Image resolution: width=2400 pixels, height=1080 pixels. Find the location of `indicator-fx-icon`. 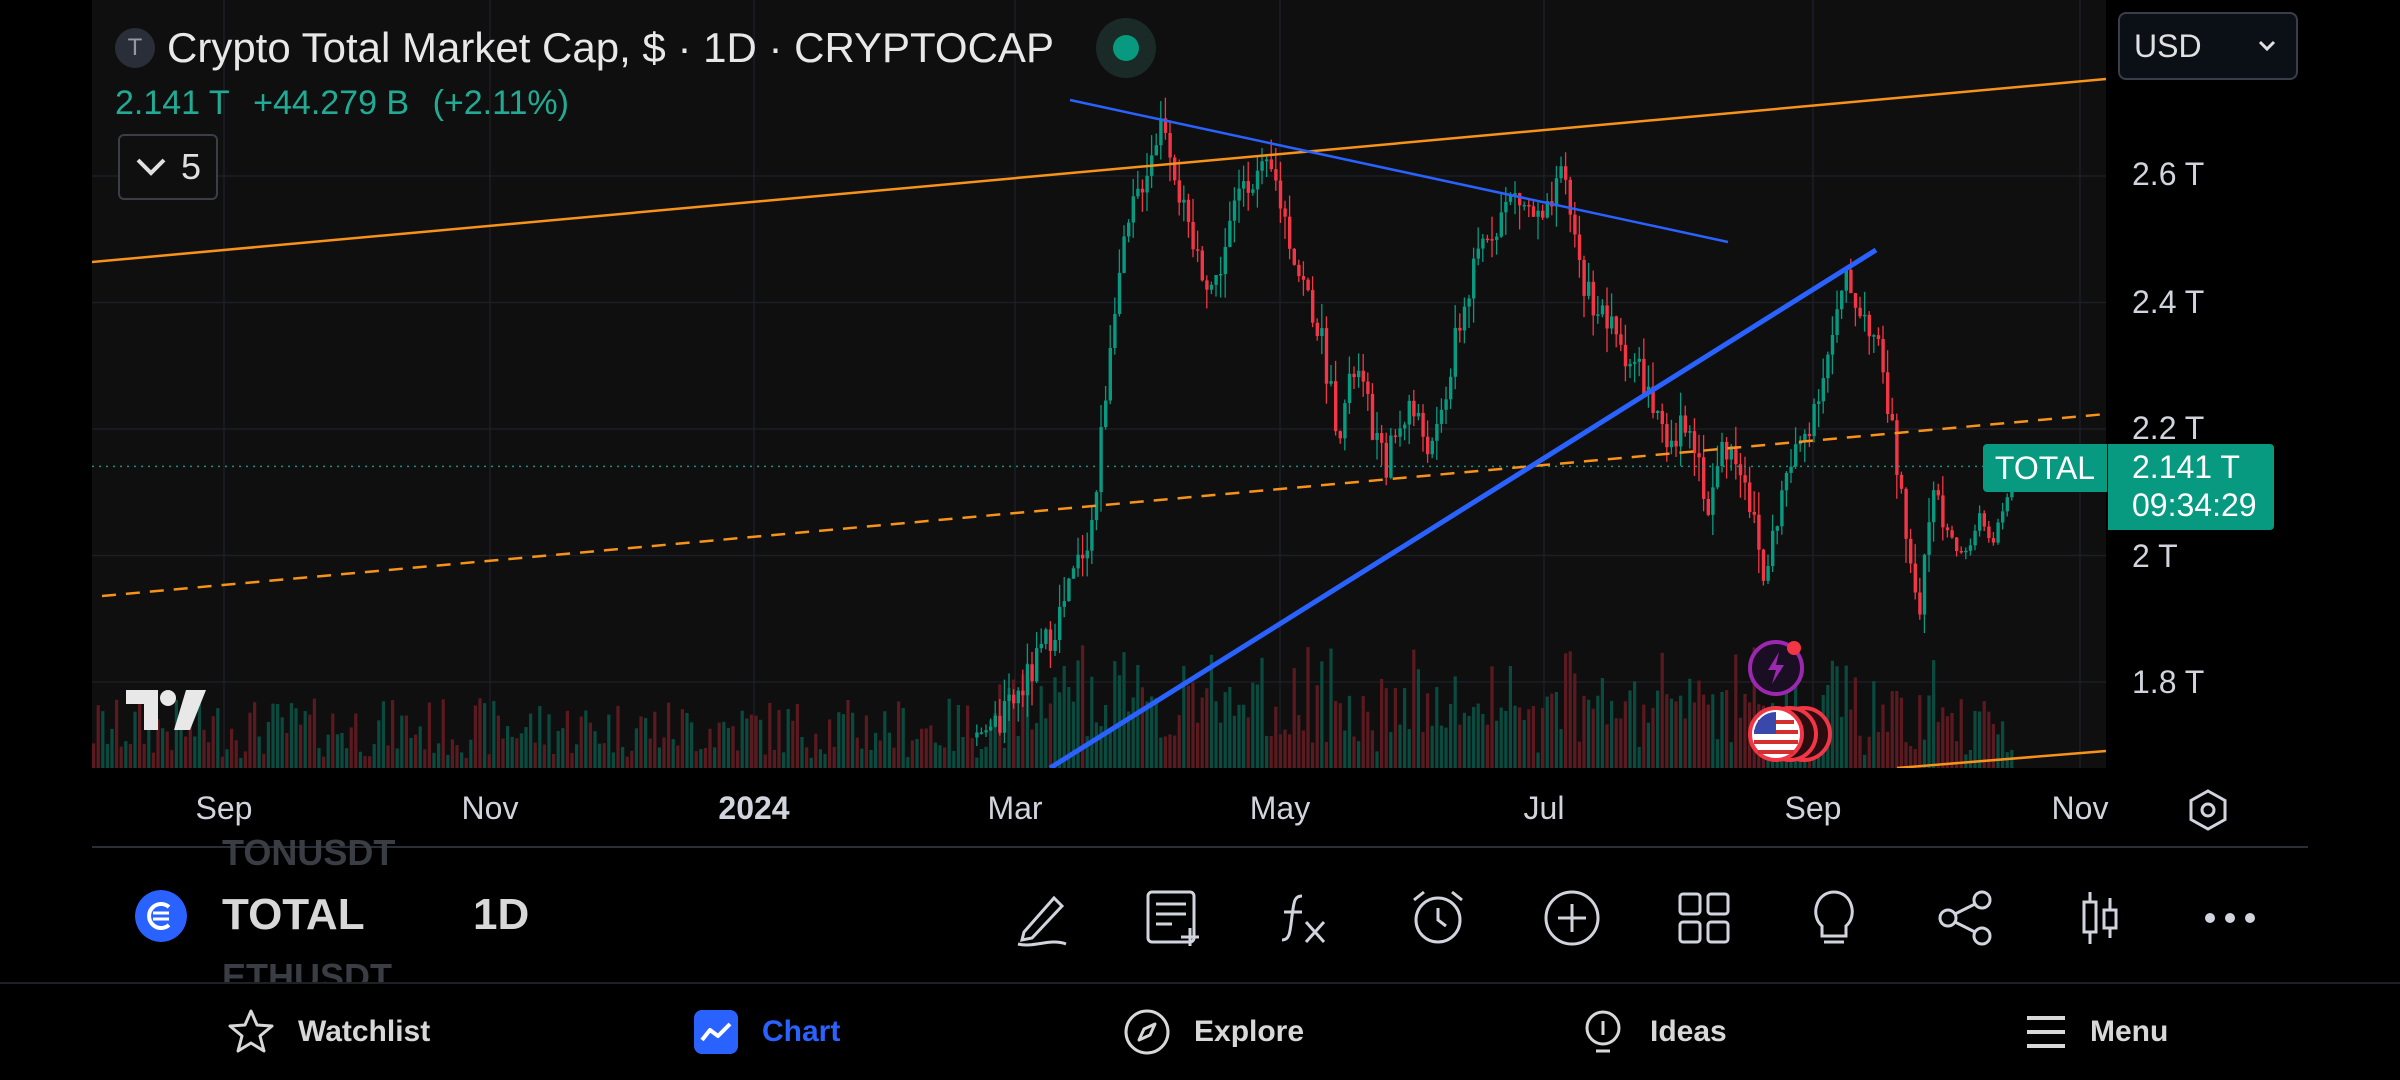

indicator-fx-icon is located at coordinates (1304, 918).